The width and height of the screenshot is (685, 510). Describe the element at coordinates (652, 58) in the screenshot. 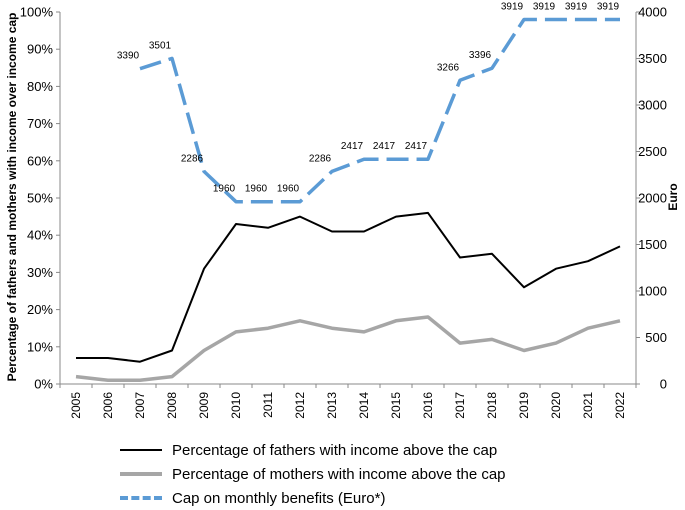

I see `y2-tick-label: 3500` at that location.